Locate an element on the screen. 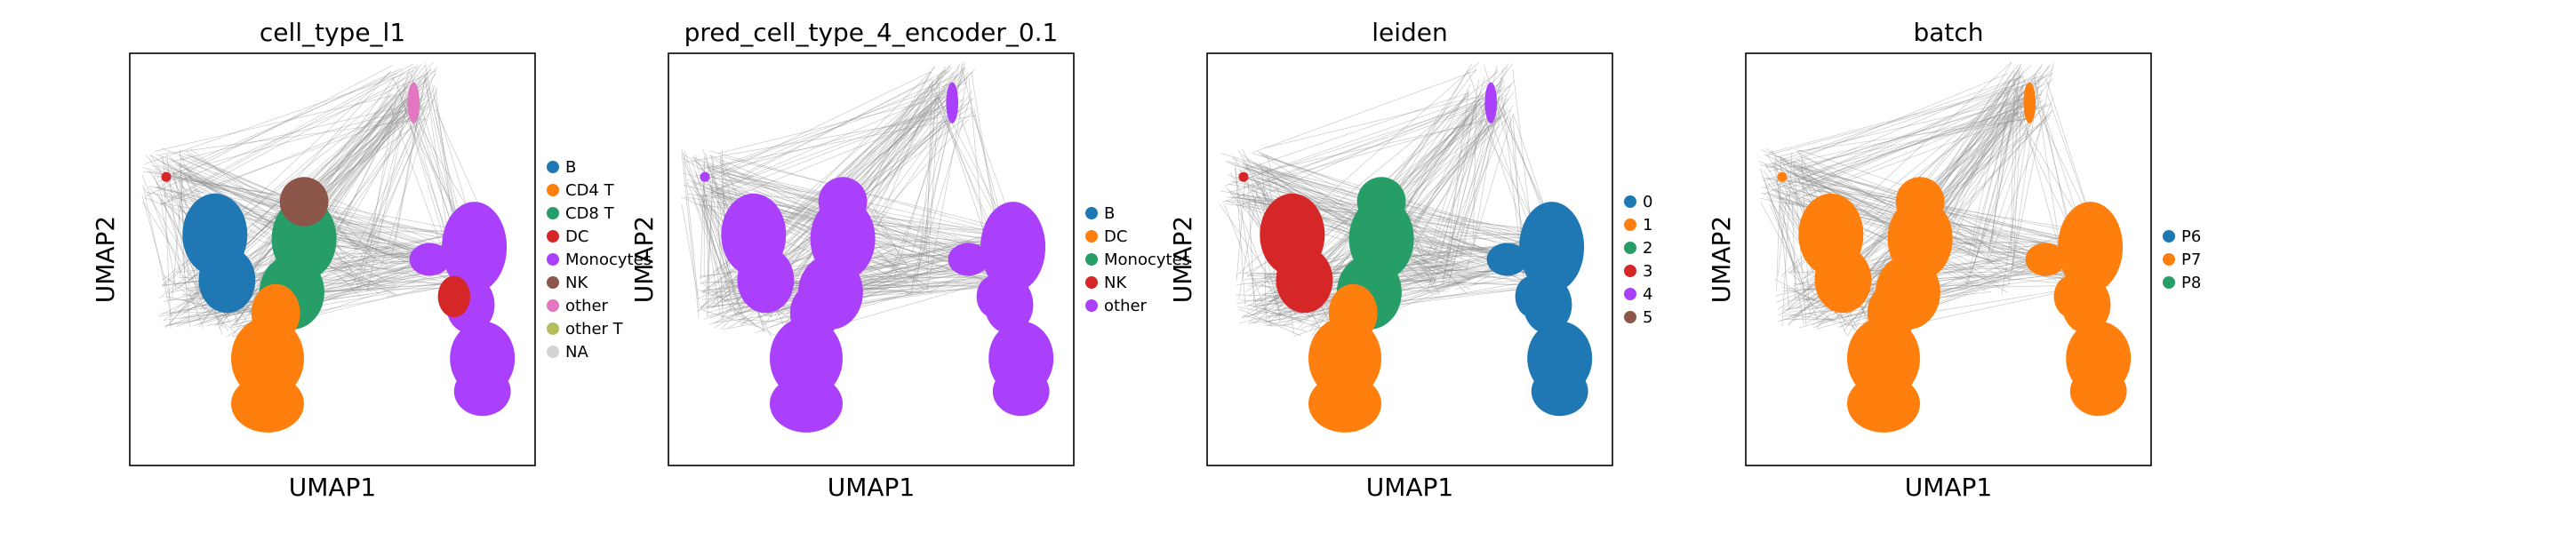 The image size is (2576, 533). legend-label: P8 is located at coordinates (2191, 283).